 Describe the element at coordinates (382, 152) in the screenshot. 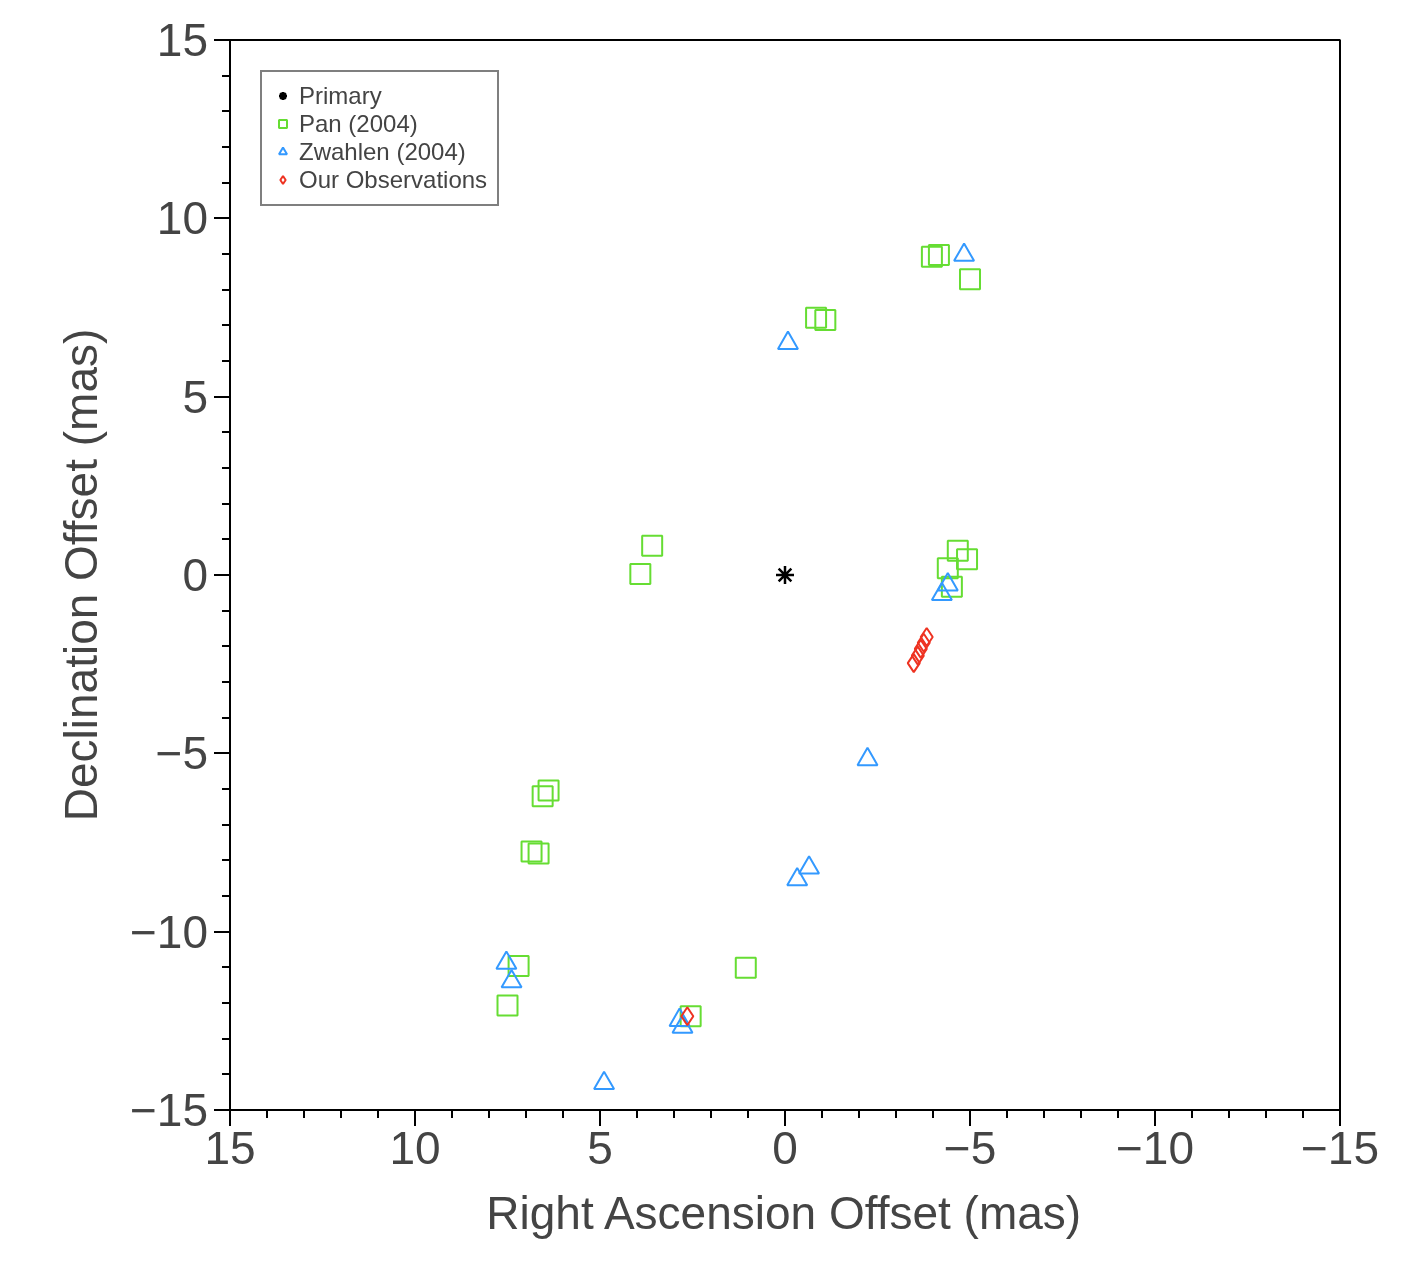

I see `legend-label: Zwahlen (2004)` at that location.